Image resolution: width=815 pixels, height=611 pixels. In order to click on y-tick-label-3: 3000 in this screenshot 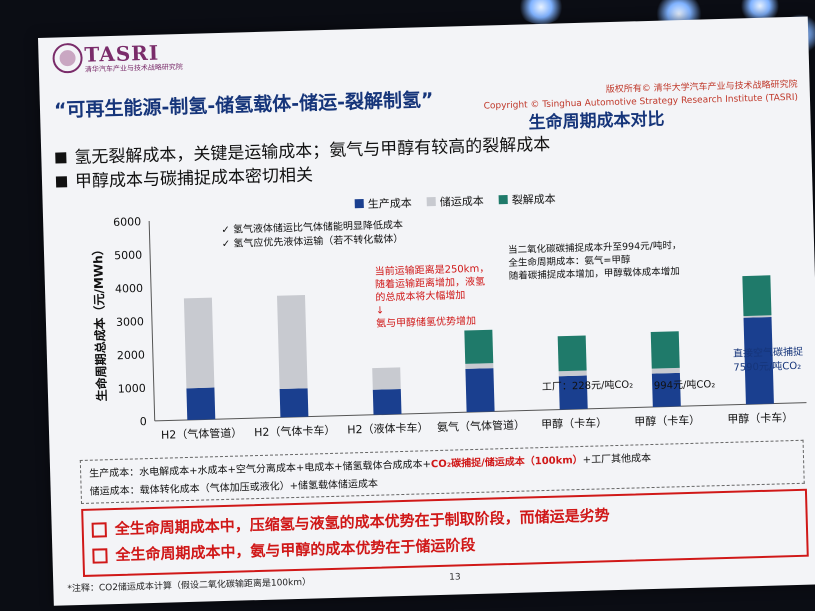, I will do `click(130, 322)`.